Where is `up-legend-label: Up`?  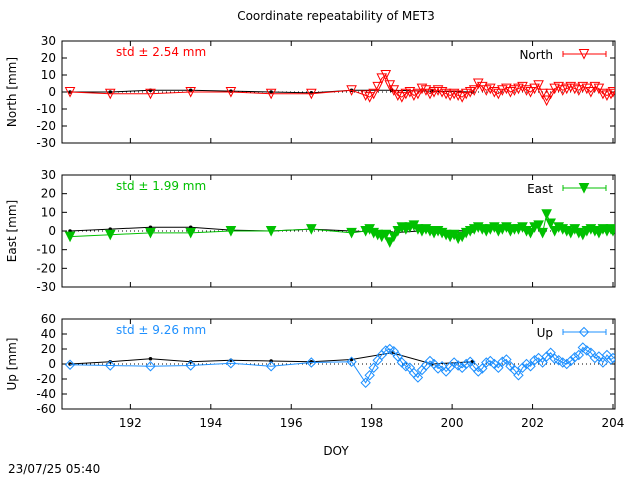
up-legend-label: Up is located at coordinates (545, 333).